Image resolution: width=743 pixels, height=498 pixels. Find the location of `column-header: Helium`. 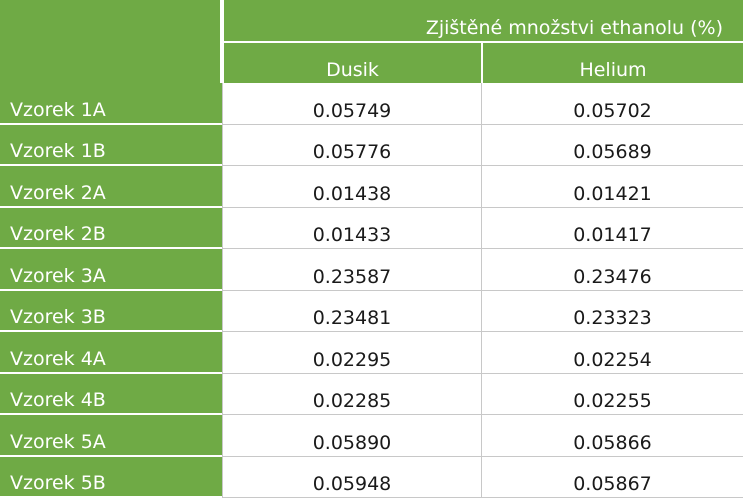

column-header: Helium is located at coordinates (612, 63).